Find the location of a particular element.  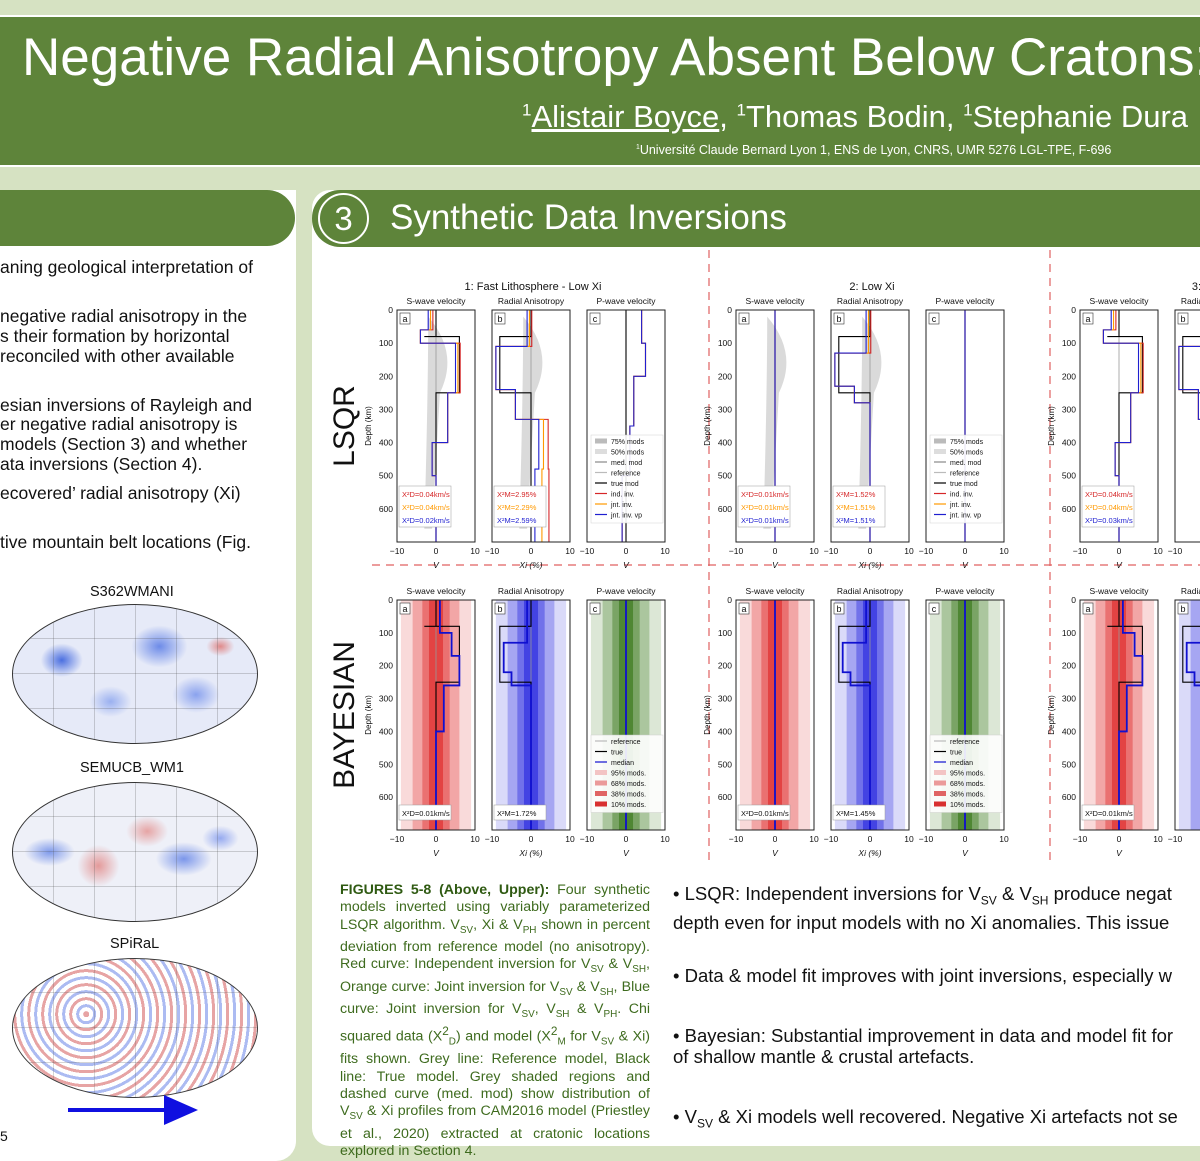

depth-tick-label: 300 is located at coordinates (1069, 699).